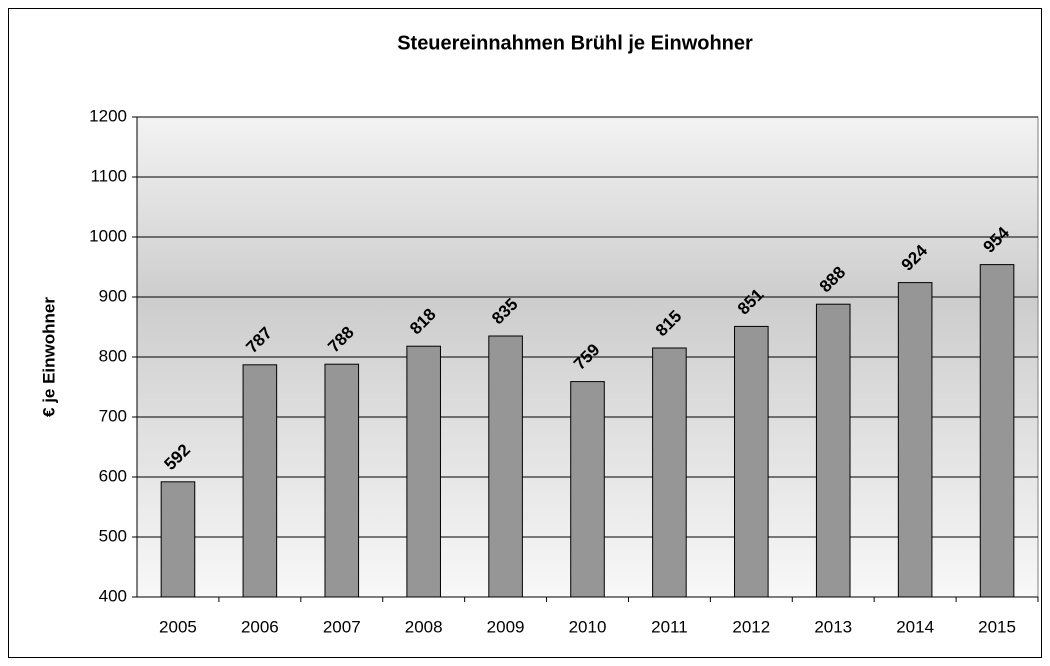 Image resolution: width=1050 pixels, height=666 pixels. I want to click on y-tick-label: 800, so click(113, 355).